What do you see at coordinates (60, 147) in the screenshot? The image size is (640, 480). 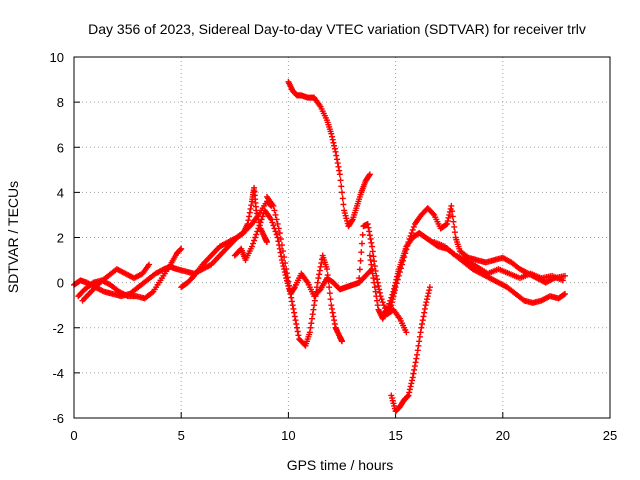 I see `y-tick-label: 6` at bounding box center [60, 147].